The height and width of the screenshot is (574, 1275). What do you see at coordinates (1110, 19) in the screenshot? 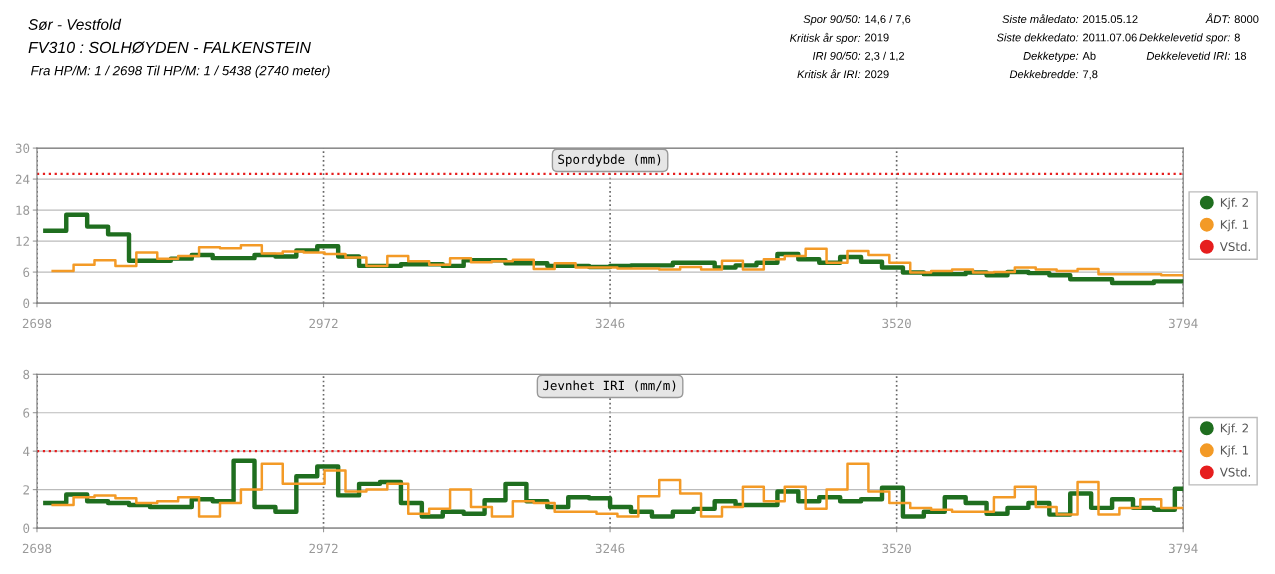
I see `text: 2015.05.12` at bounding box center [1110, 19].